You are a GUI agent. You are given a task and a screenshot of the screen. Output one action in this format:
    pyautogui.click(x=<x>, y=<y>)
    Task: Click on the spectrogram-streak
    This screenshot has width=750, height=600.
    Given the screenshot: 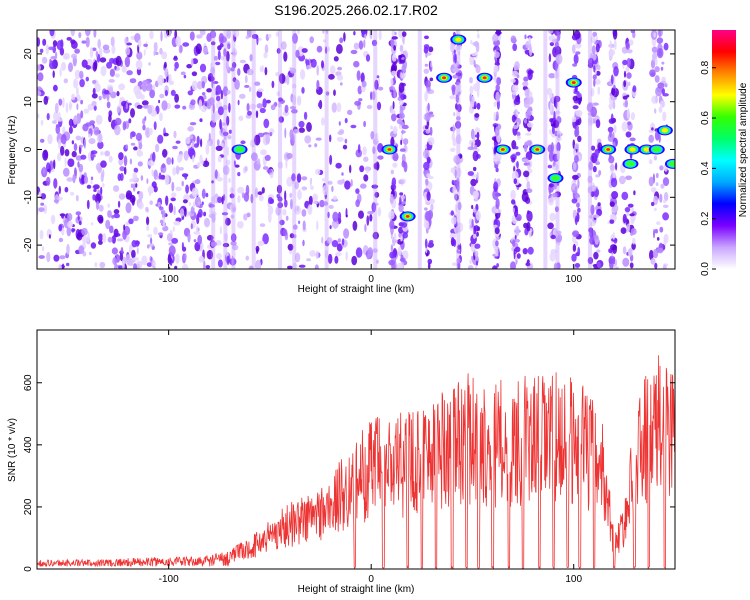 What is the action you would take?
    pyautogui.click(x=545, y=149)
    